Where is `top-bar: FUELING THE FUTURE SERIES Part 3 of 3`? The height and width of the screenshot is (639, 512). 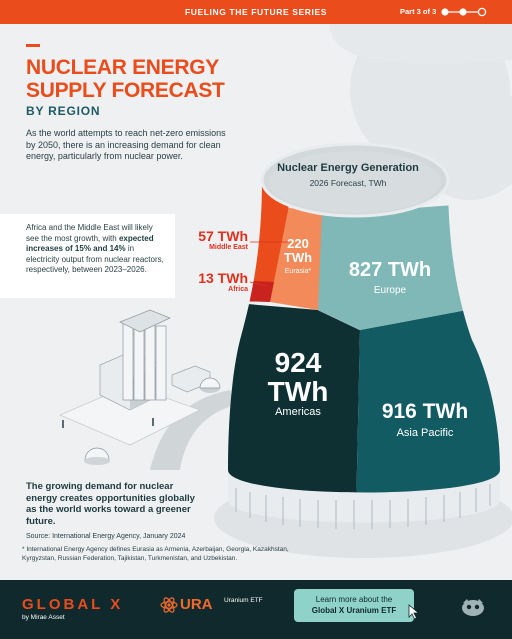
top-bar: FUELING THE FUTURE SERIES Part 3 of 3 is located at coordinates (256, 12).